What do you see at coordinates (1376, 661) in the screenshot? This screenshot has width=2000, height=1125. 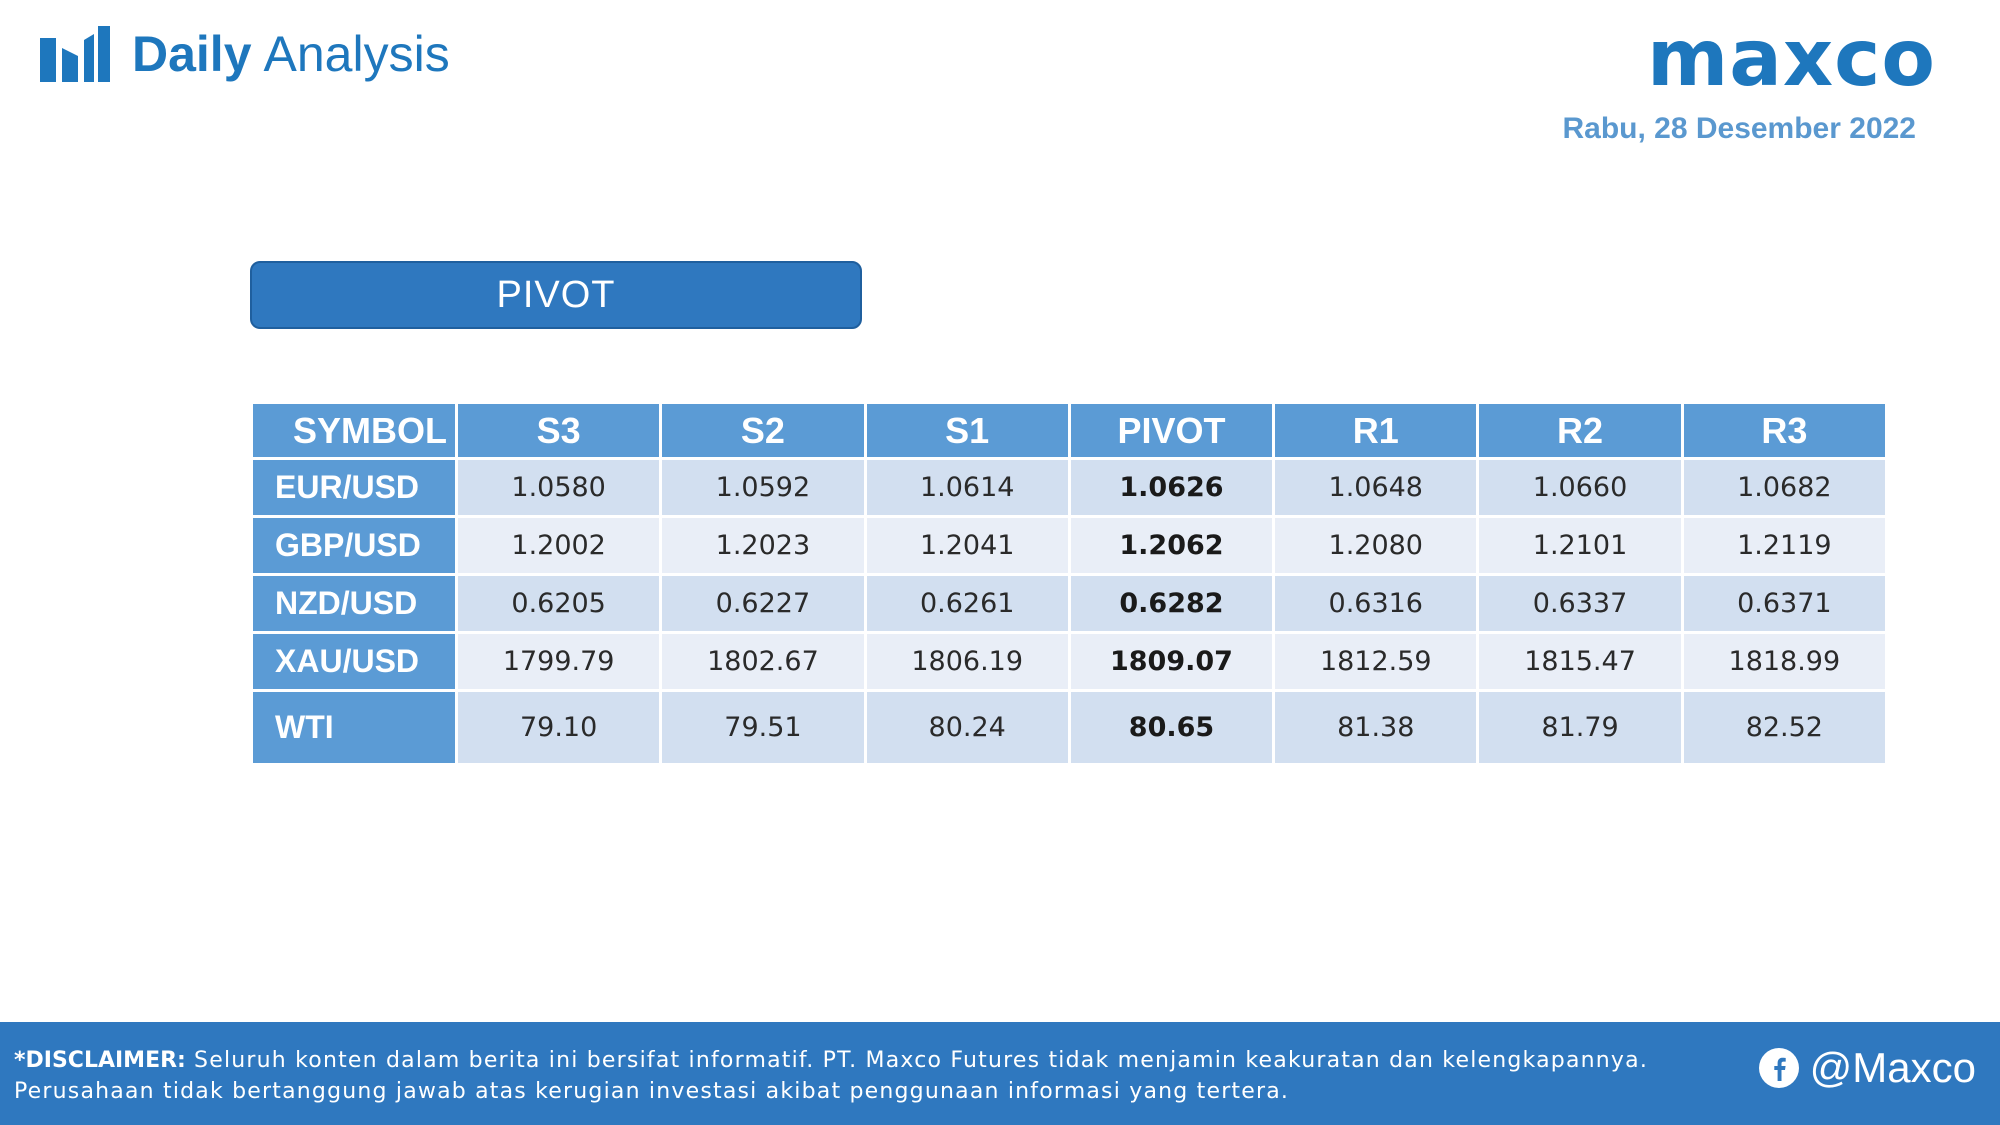 I see `value-cell-r1: 1812.59` at bounding box center [1376, 661].